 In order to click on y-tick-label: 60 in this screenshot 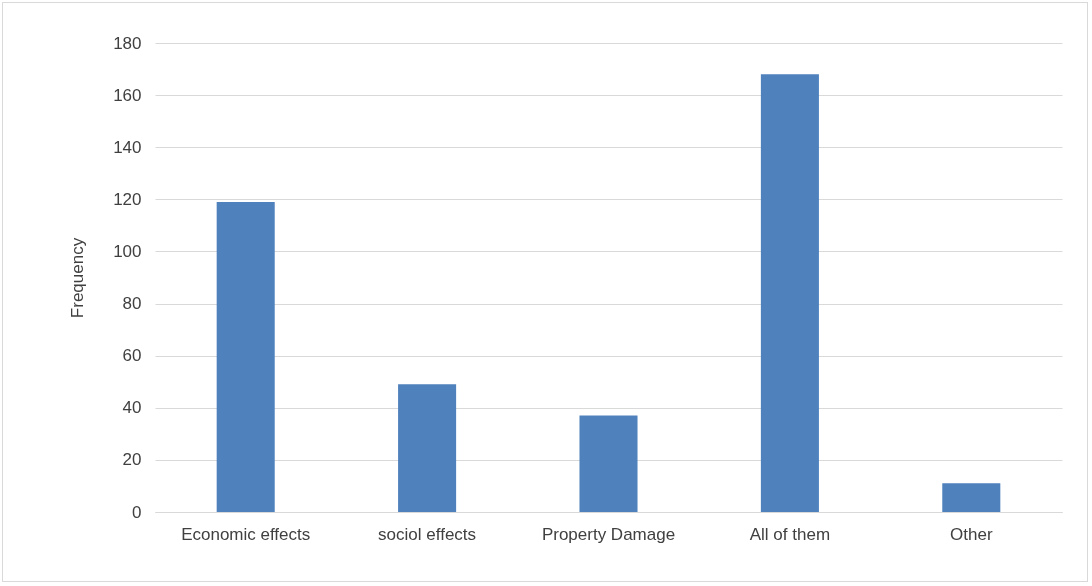, I will do `click(132, 356)`.